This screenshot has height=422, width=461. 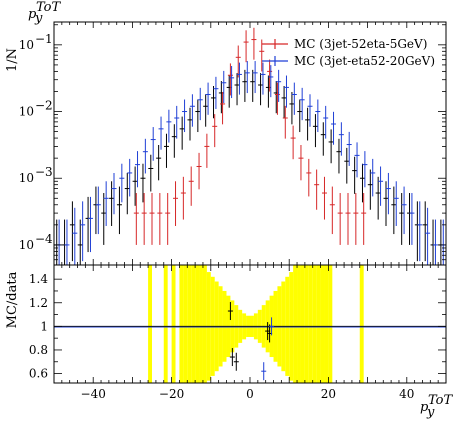 What do you see at coordinates (12, 60) in the screenshot?
I see `top-y-label: 1/N` at bounding box center [12, 60].